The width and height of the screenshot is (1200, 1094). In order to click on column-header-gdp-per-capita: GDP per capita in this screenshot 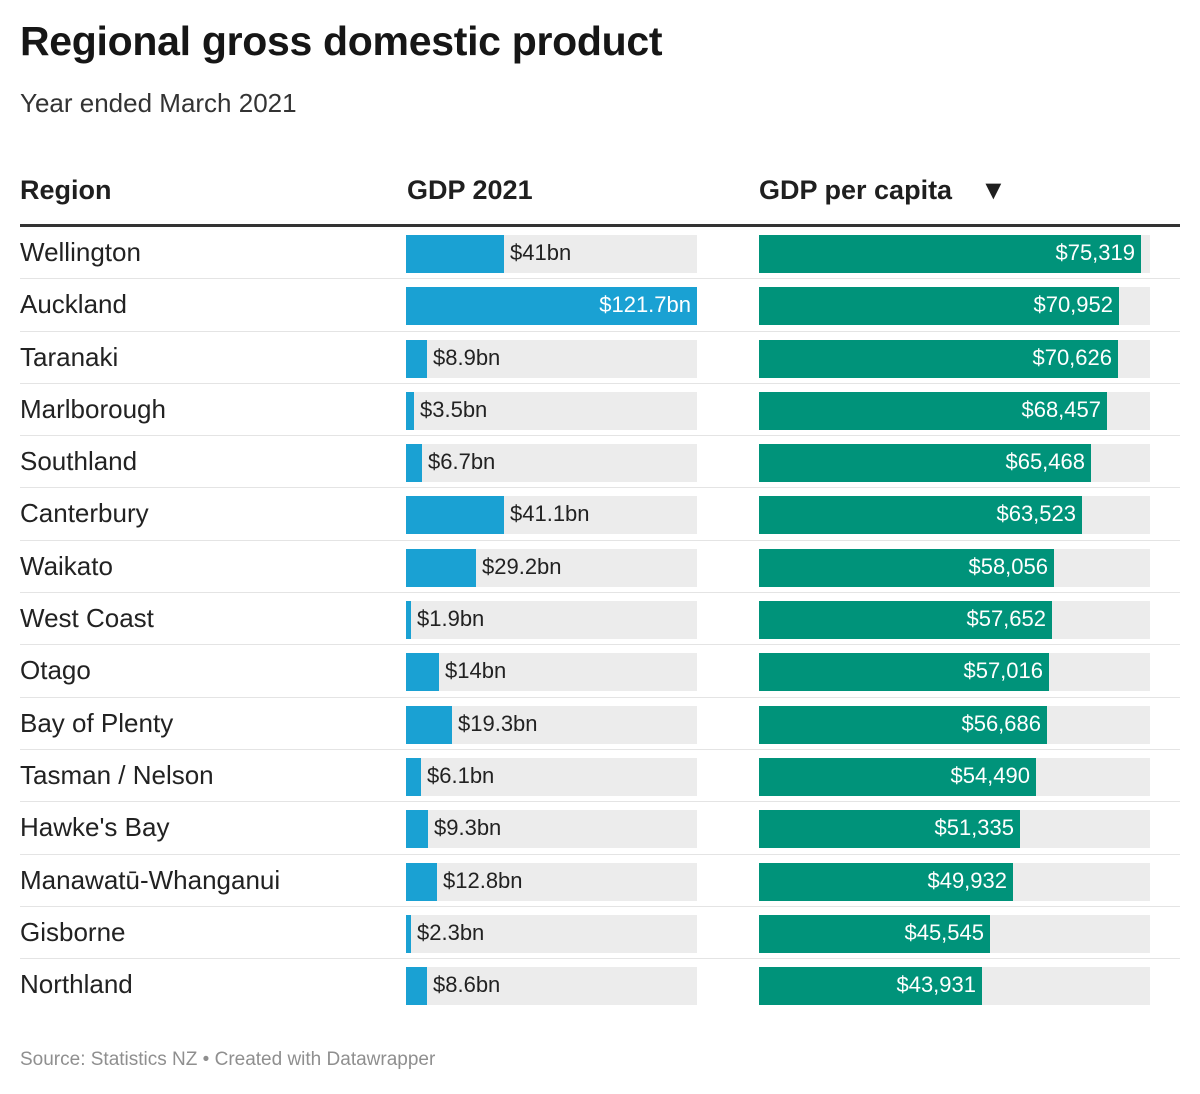, I will do `click(856, 190)`.